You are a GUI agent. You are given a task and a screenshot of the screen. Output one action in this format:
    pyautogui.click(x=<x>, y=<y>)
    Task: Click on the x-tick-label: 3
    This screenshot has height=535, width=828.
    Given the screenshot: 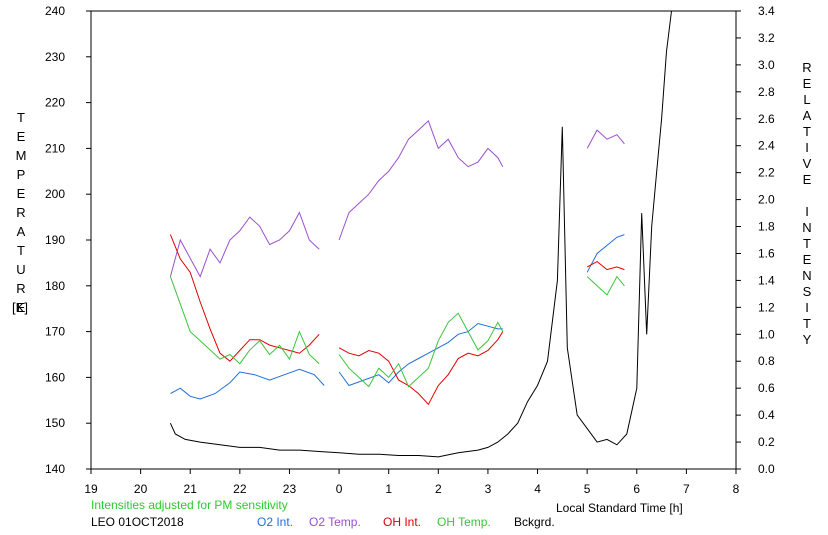 What is the action you would take?
    pyautogui.click(x=488, y=489)
    